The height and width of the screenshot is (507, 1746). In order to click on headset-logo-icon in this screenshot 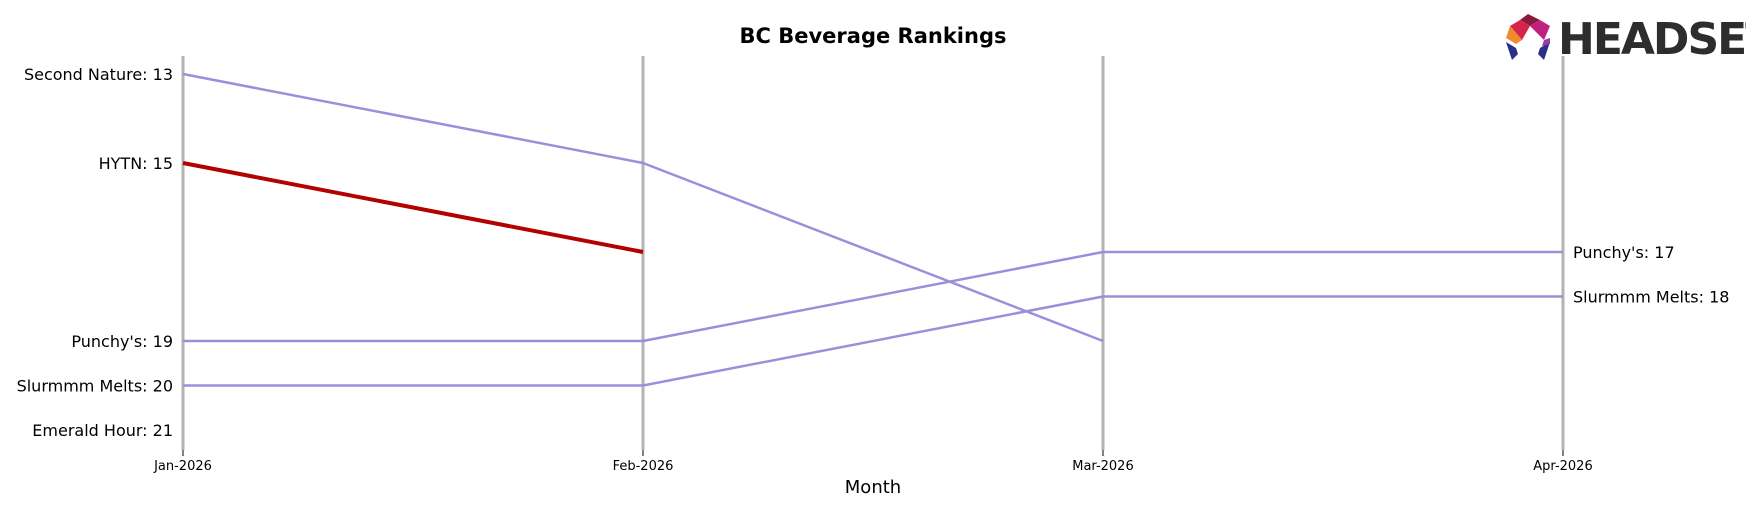, I will do `click(1528, 37)`.